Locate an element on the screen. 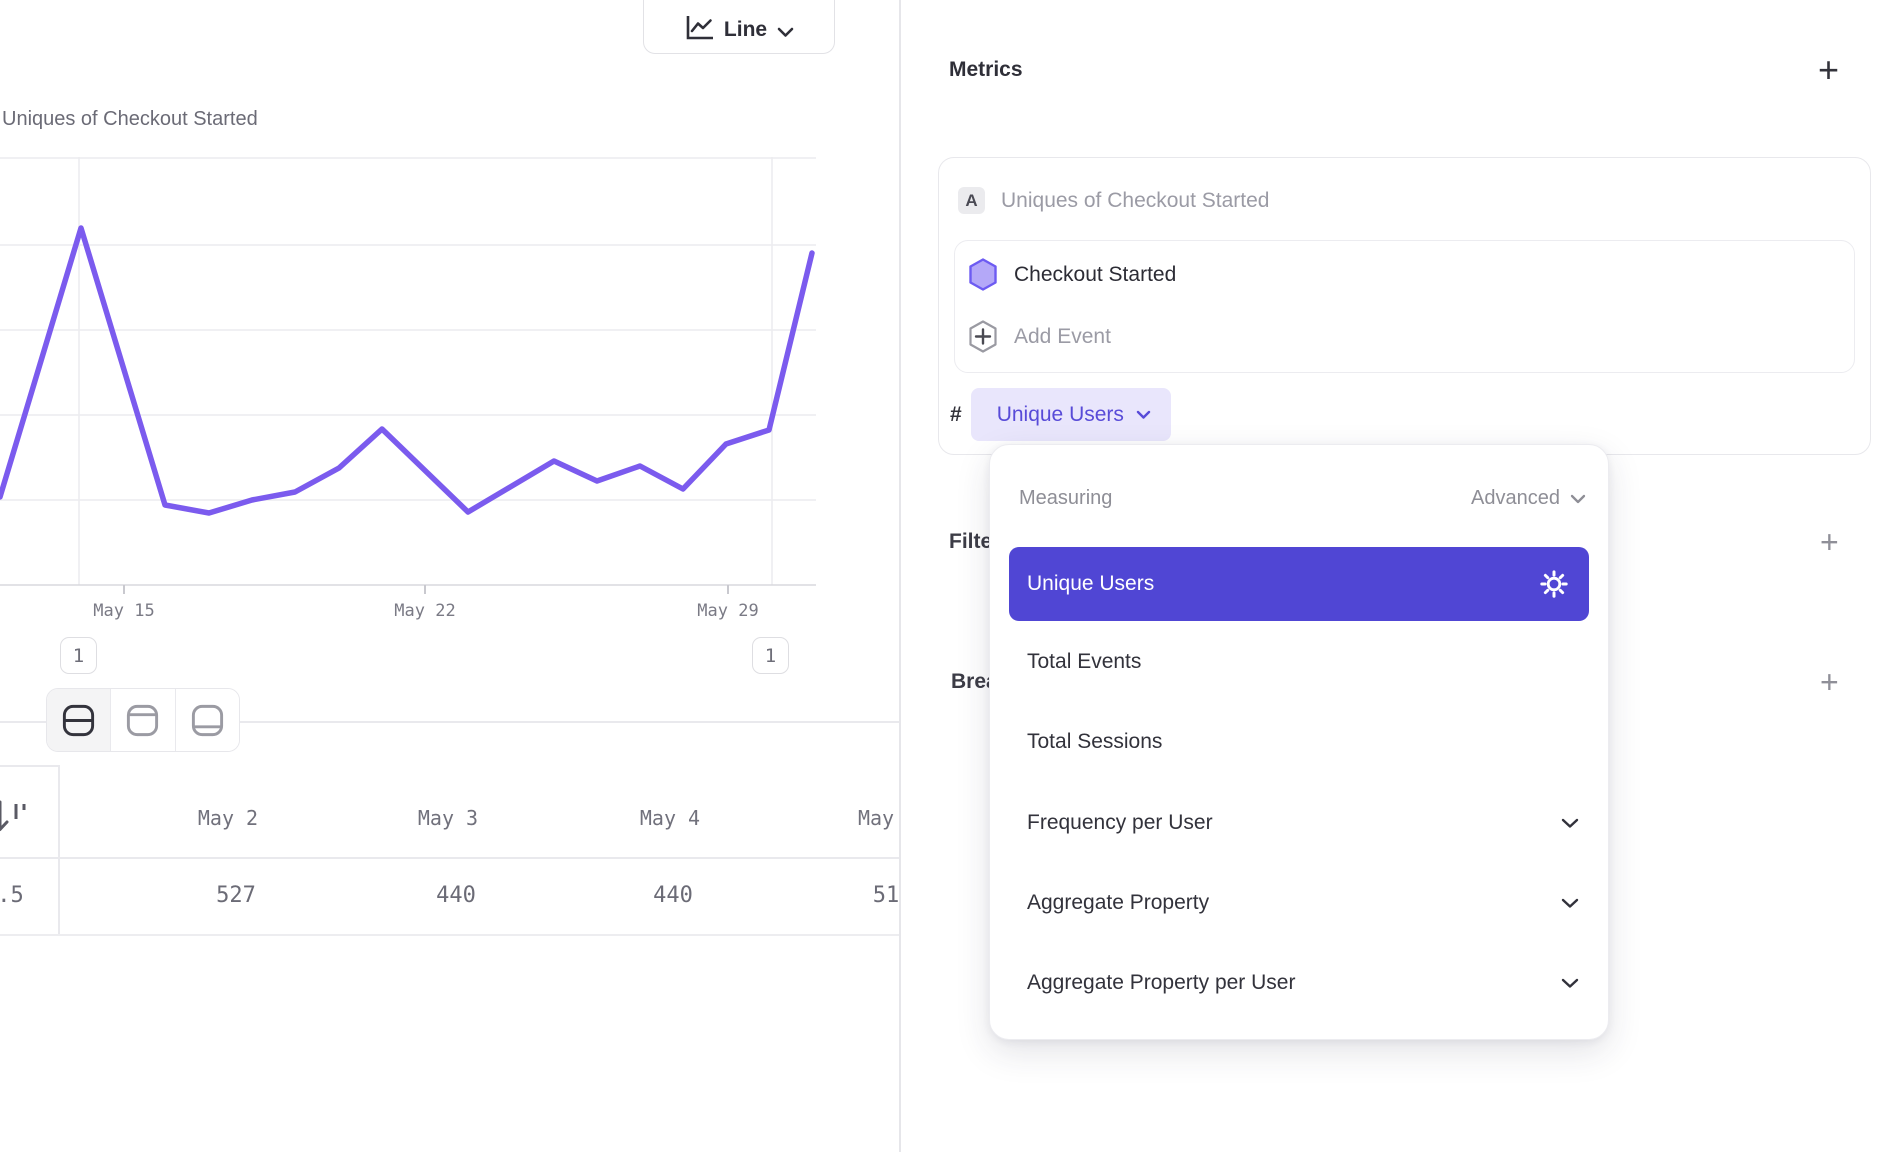 The width and height of the screenshot is (1898, 1152). layout-chart-only-button is located at coordinates (143, 720).